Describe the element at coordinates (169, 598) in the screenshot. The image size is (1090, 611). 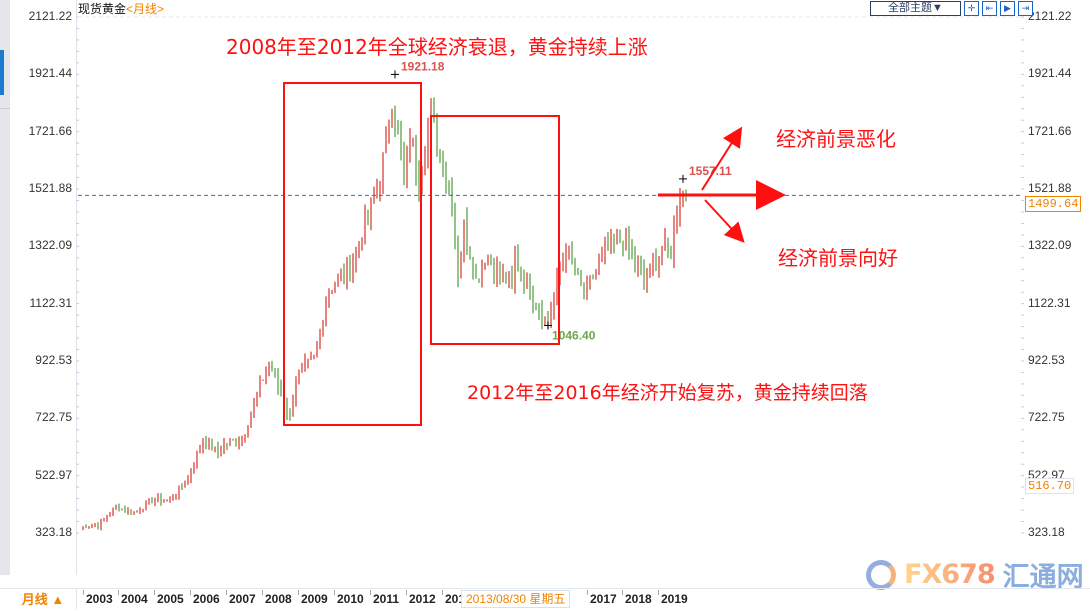
I see `x-tick-label: 2005` at that location.